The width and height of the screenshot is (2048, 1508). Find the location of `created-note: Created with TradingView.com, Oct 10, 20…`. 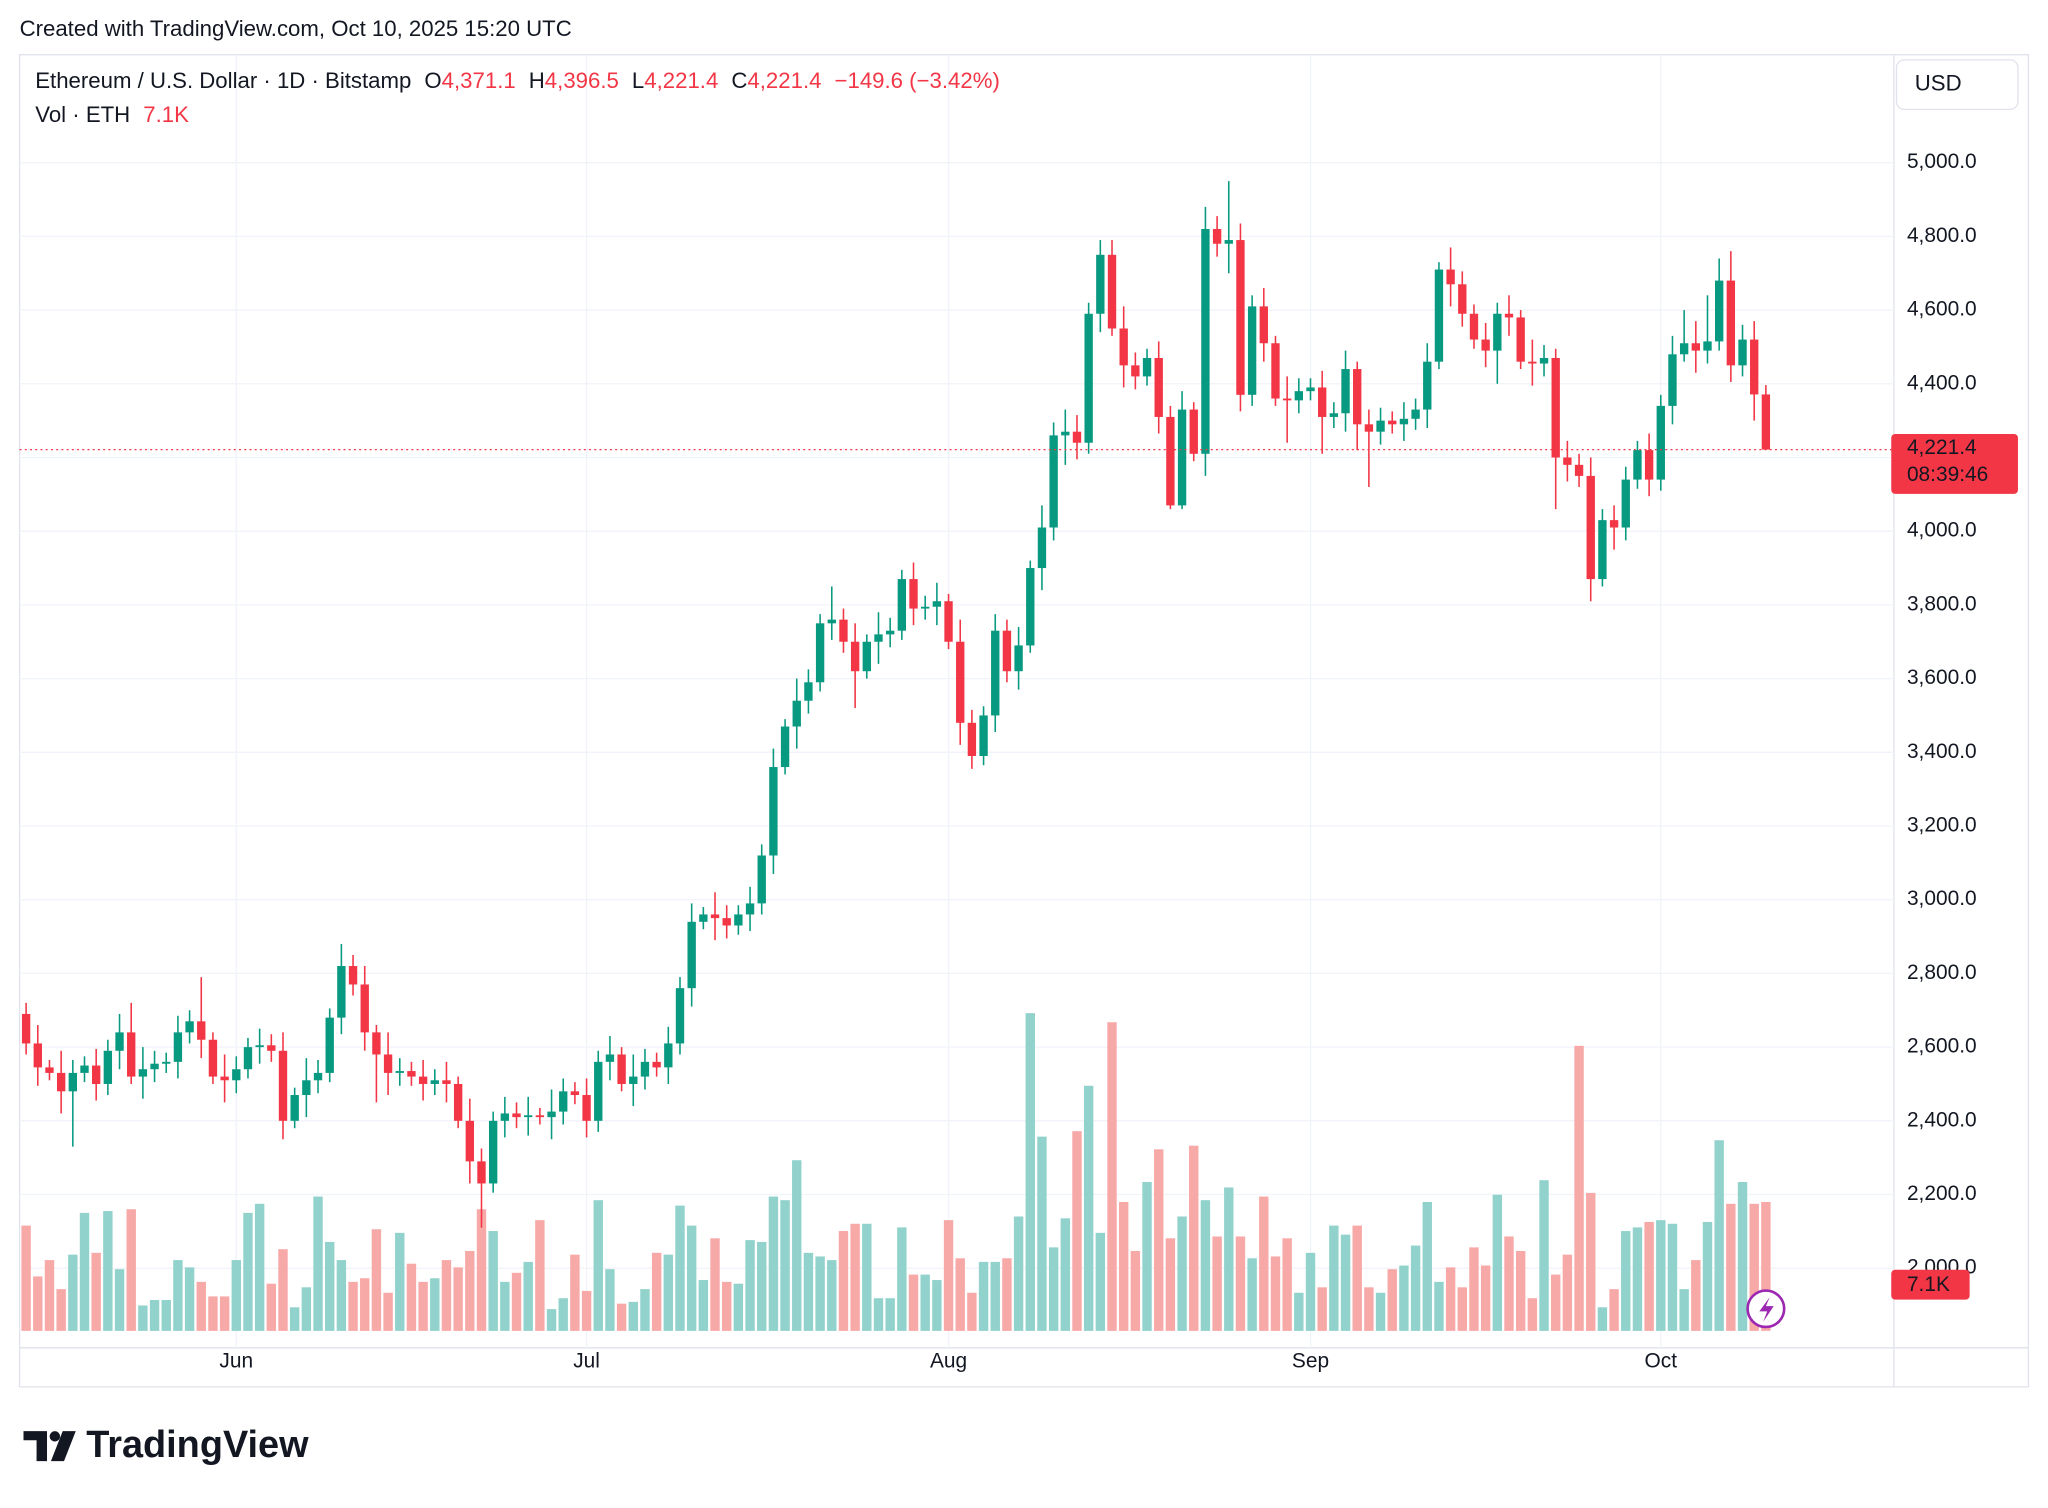

created-note: Created with TradingView.com, Oct 10, 20… is located at coordinates (296, 28).